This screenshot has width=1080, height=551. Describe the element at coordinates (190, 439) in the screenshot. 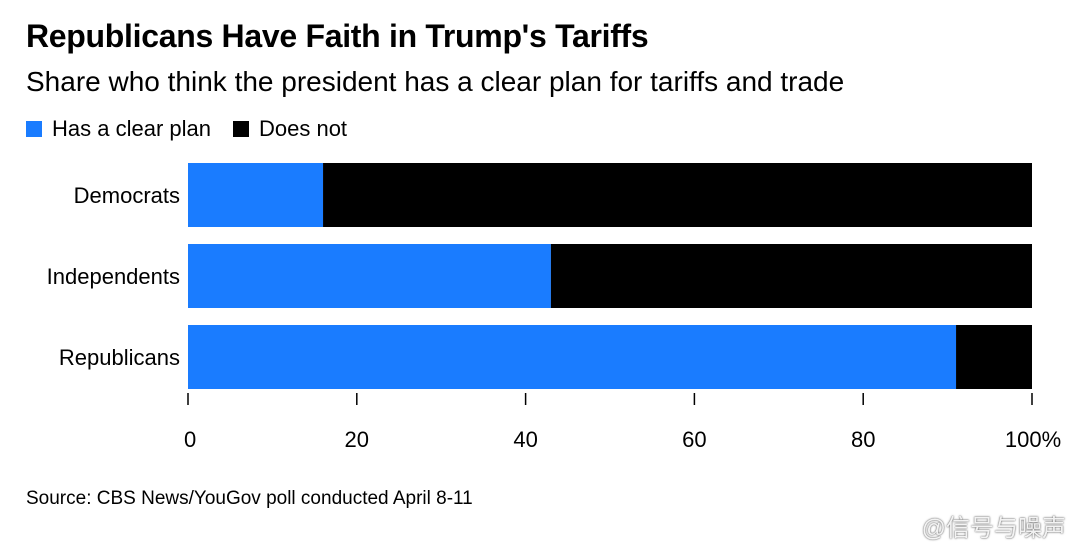

I see `x-tick-label-0: 0` at that location.